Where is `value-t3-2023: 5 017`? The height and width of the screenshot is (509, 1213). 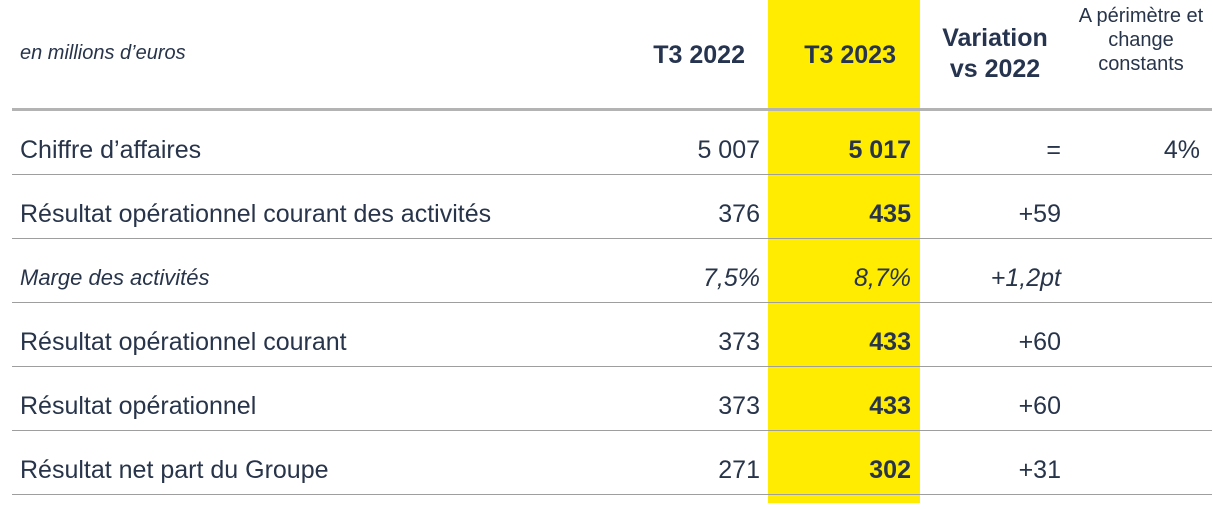 value-t3-2023: 5 017 is located at coordinates (879, 150).